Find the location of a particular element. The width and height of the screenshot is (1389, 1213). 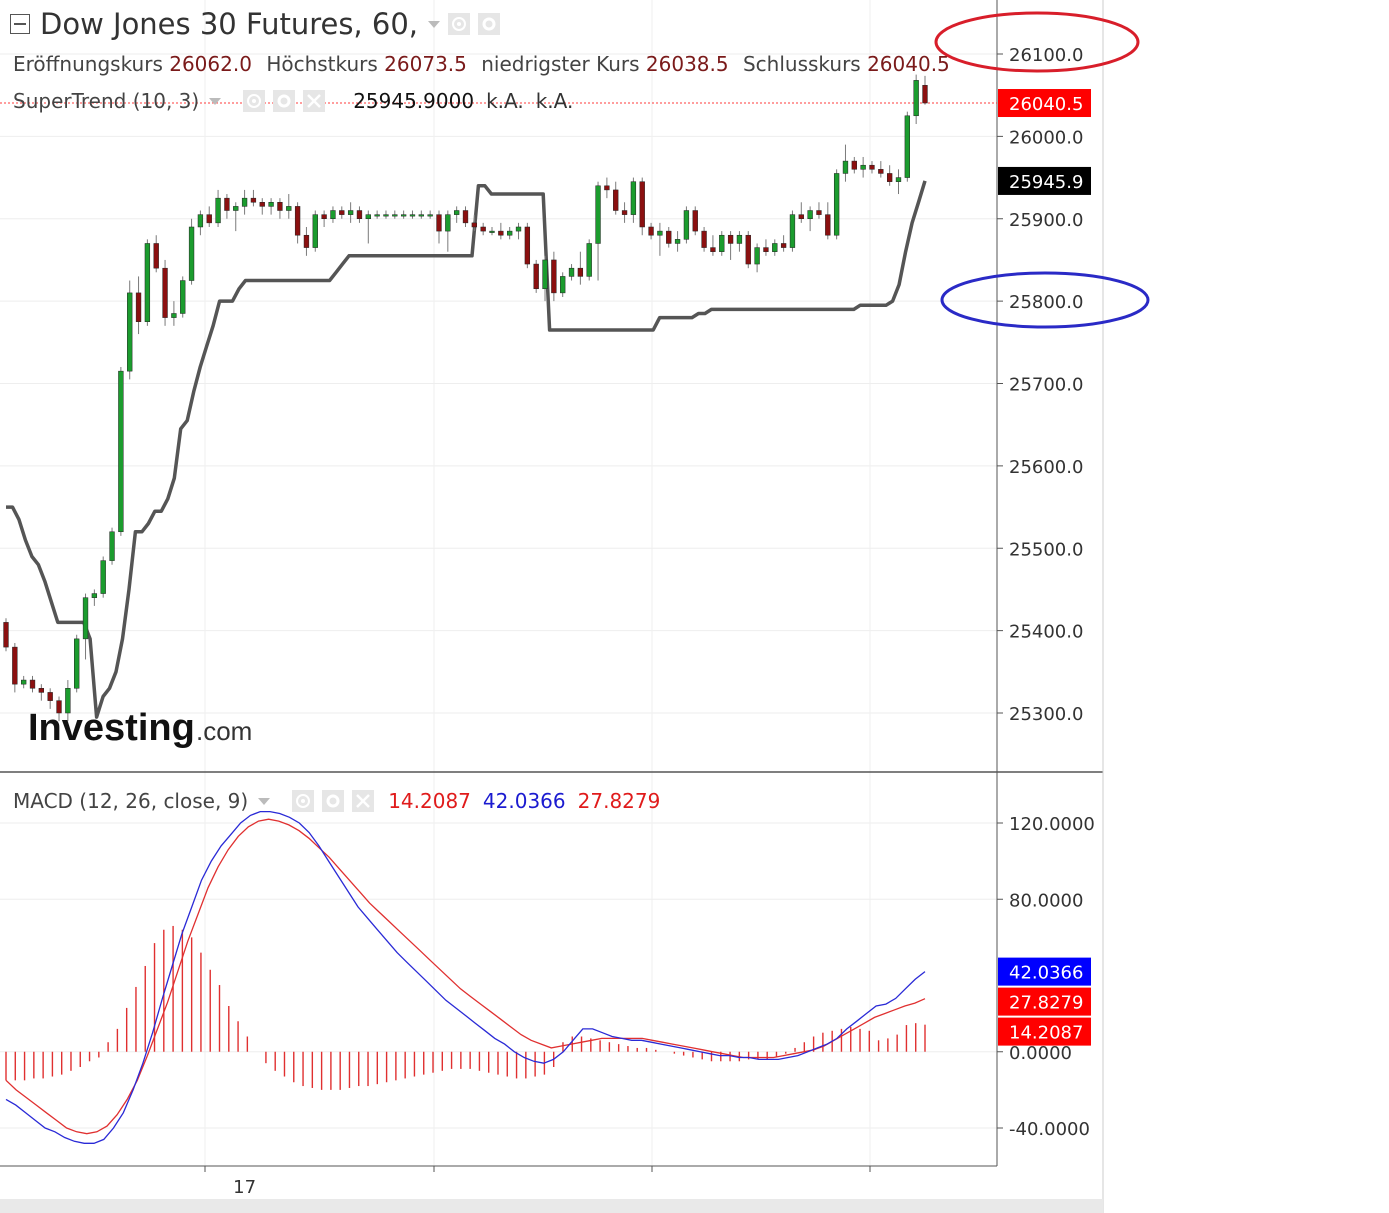

chart-title-row: Dow Jones 30 Futures, 60, is located at coordinates (255, 24).